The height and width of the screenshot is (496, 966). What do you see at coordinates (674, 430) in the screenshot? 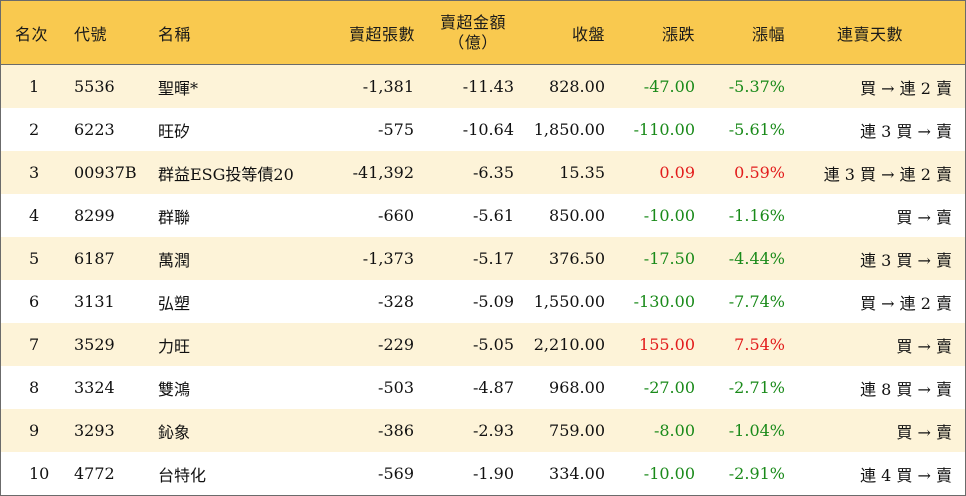
I see `cell-change: -8.00` at bounding box center [674, 430].